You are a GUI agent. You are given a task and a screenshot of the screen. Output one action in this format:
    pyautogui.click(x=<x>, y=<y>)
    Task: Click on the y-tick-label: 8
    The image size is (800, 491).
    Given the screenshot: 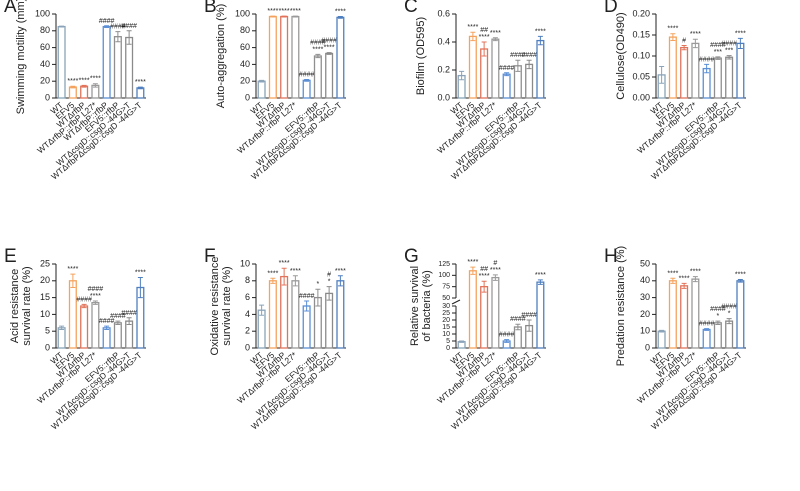 What is the action you would take?
    pyautogui.click(x=247, y=280)
    